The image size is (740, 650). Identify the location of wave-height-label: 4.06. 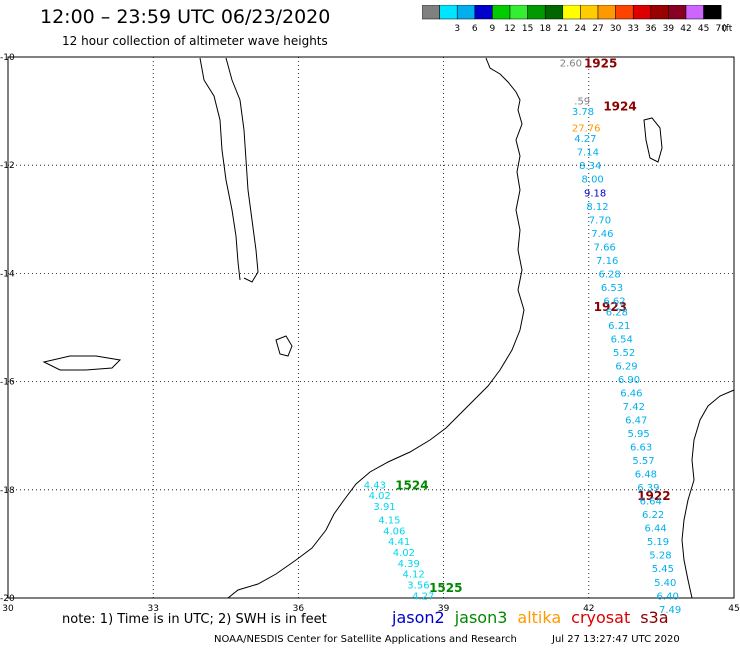
(394, 531).